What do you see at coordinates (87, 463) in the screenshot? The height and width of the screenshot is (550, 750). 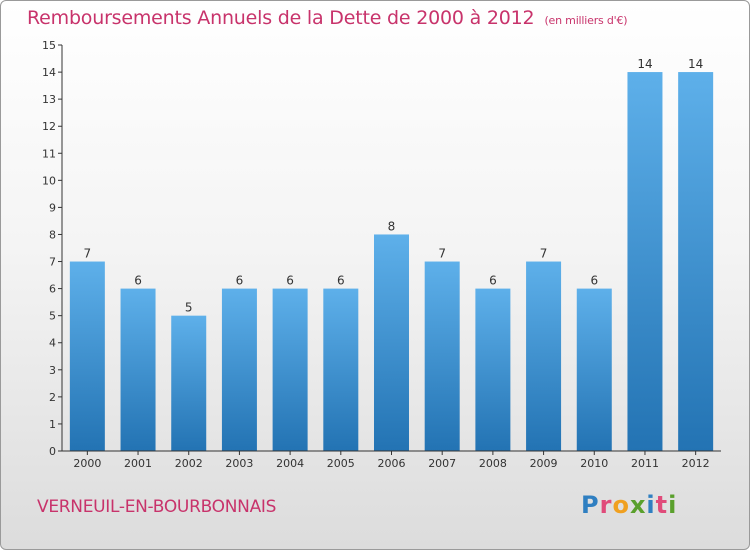 I see `x-tick-label: 2000` at bounding box center [87, 463].